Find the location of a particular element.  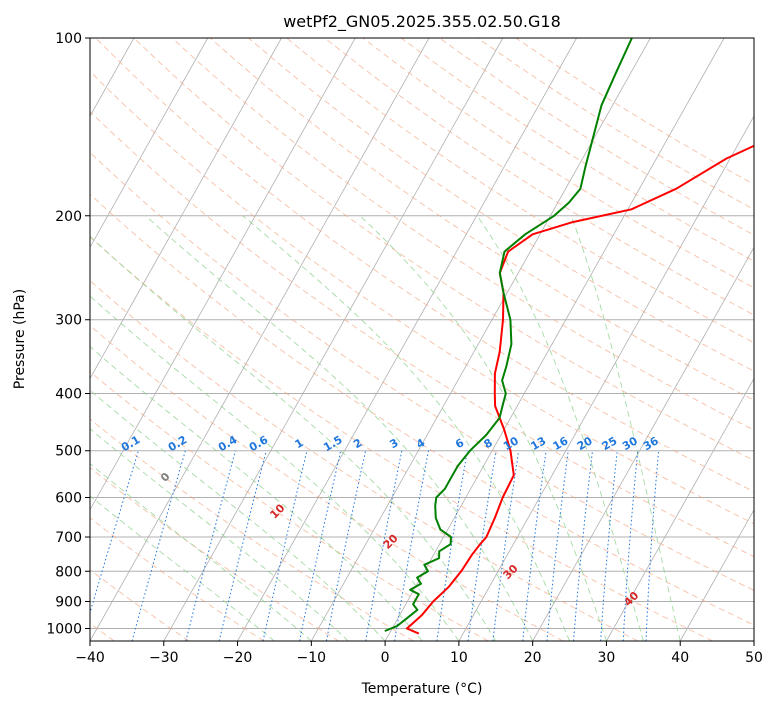

chart-title: wetPf2_GN05.2025.355.02.50.G18 is located at coordinates (422, 22).